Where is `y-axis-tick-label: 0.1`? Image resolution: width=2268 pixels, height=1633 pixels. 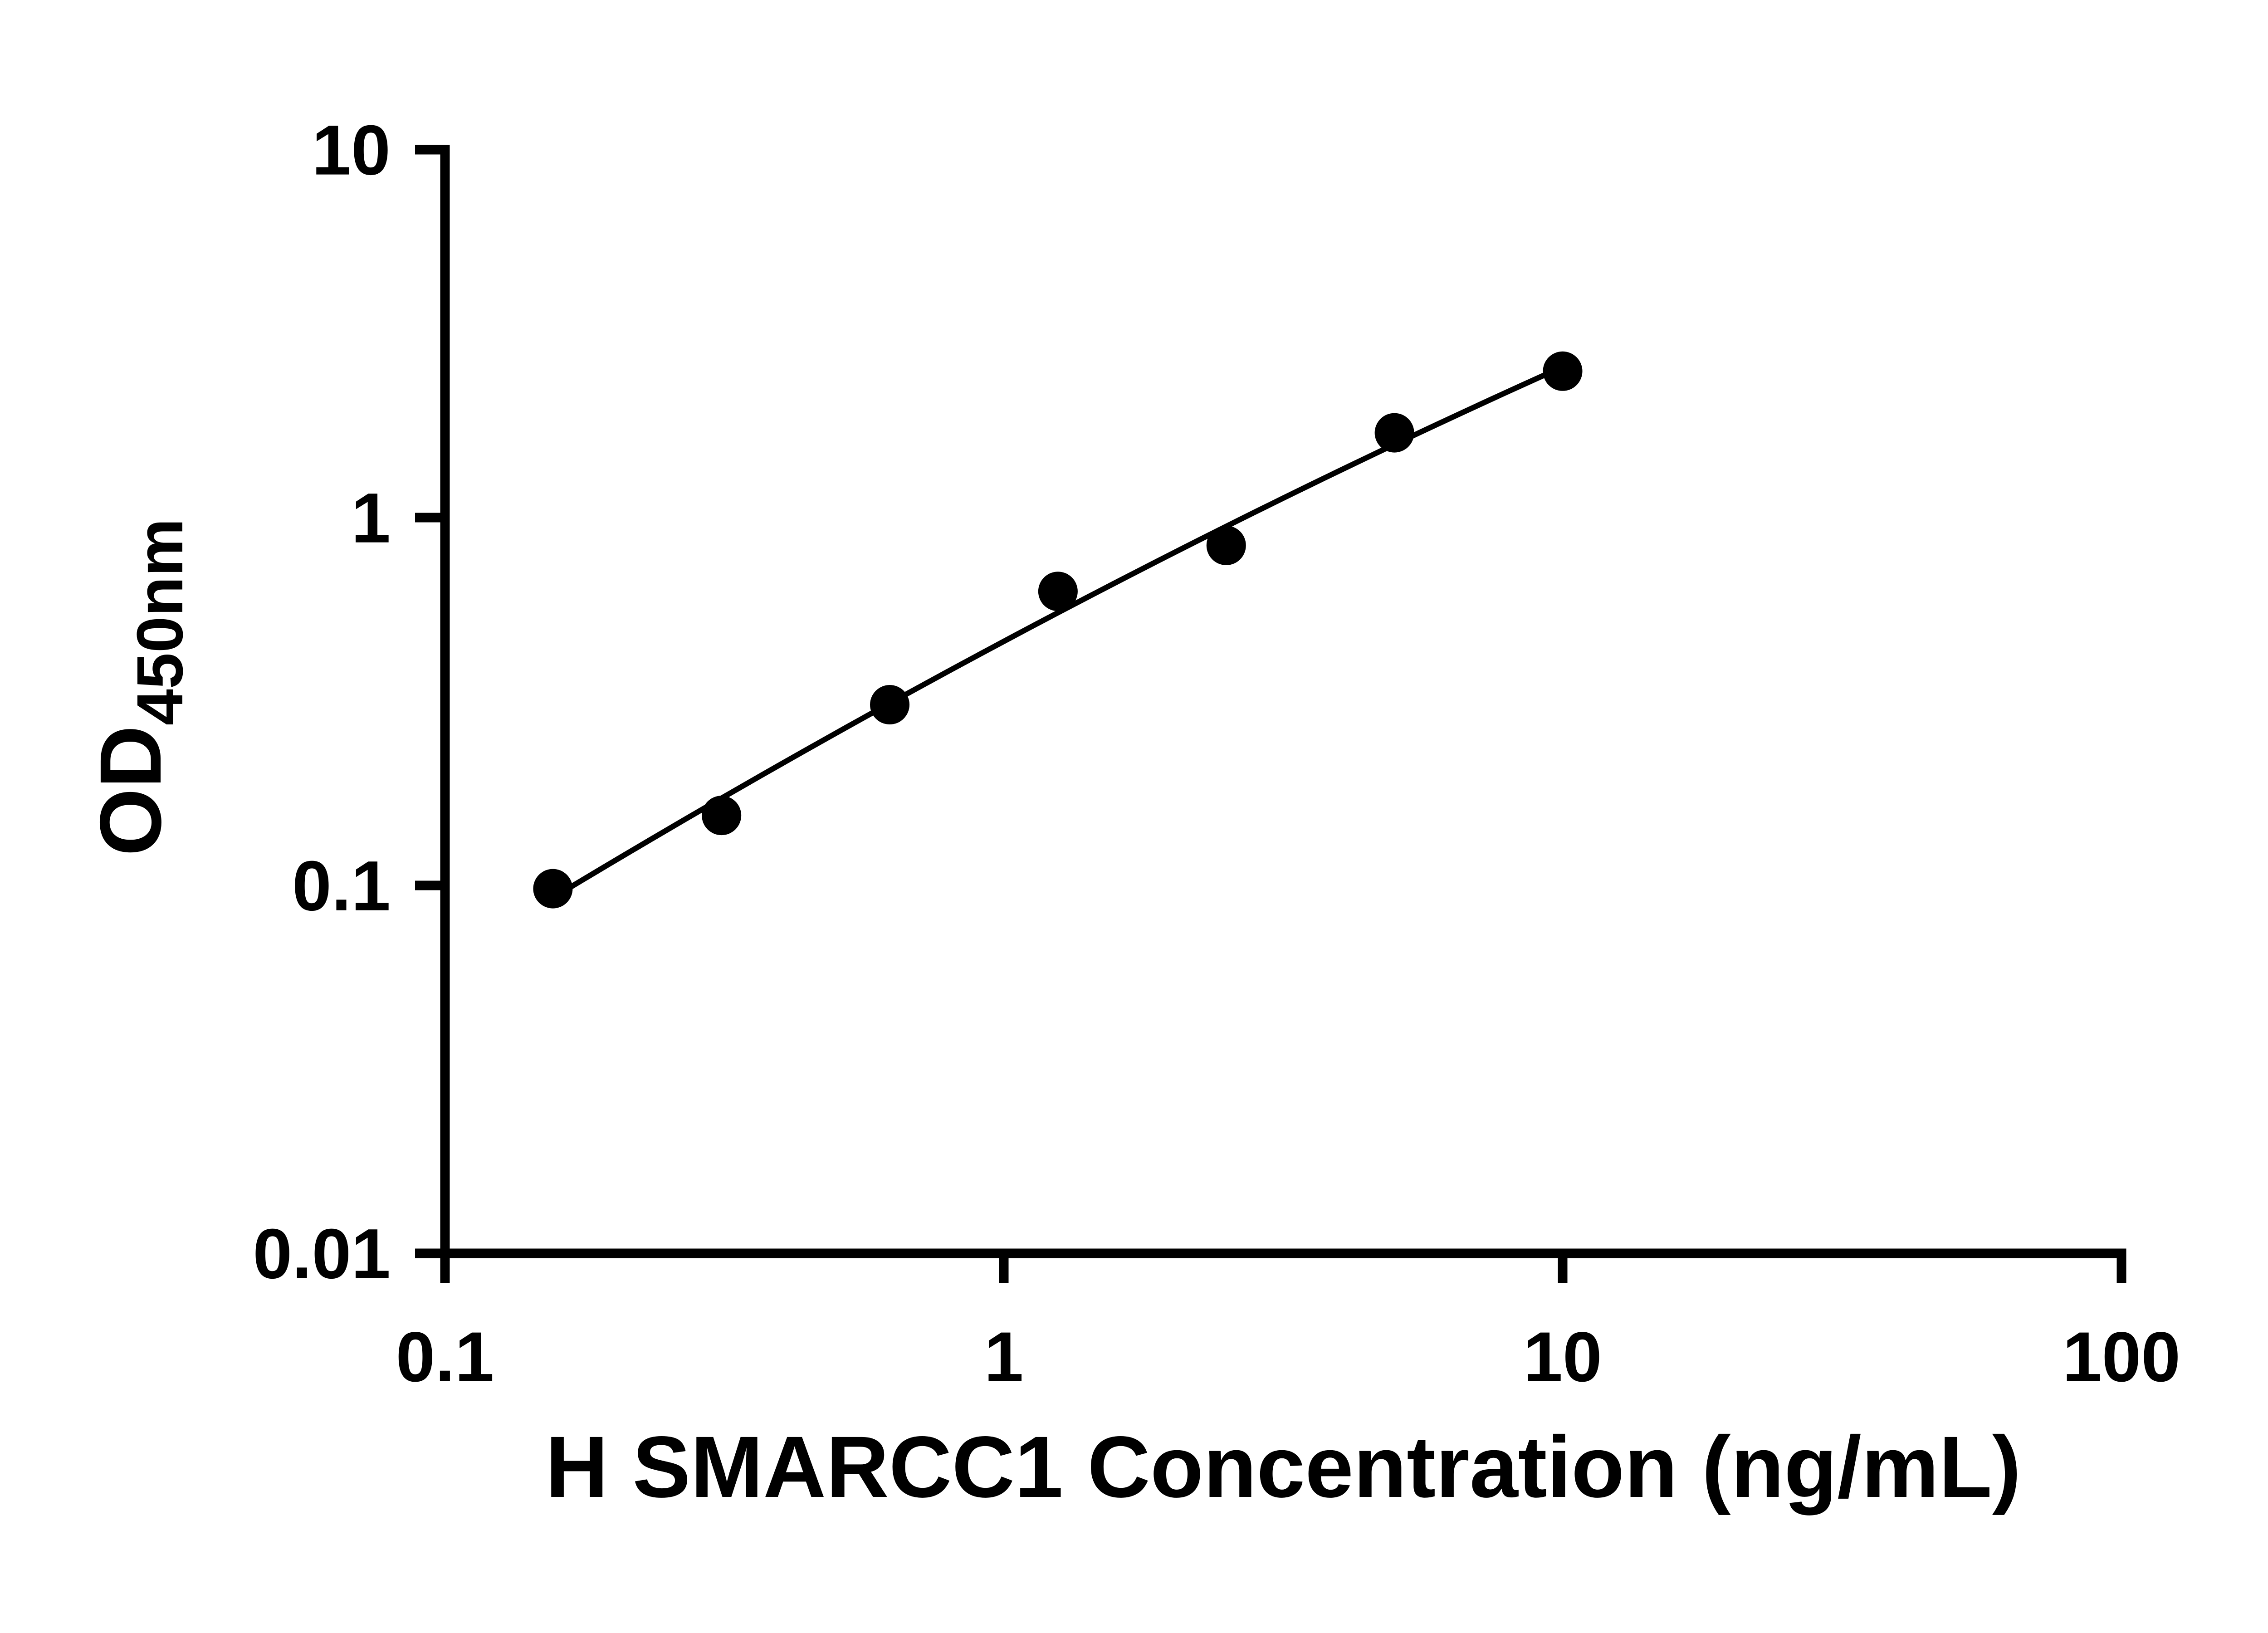
y-axis-tick-label: 0.1 is located at coordinates (341, 886).